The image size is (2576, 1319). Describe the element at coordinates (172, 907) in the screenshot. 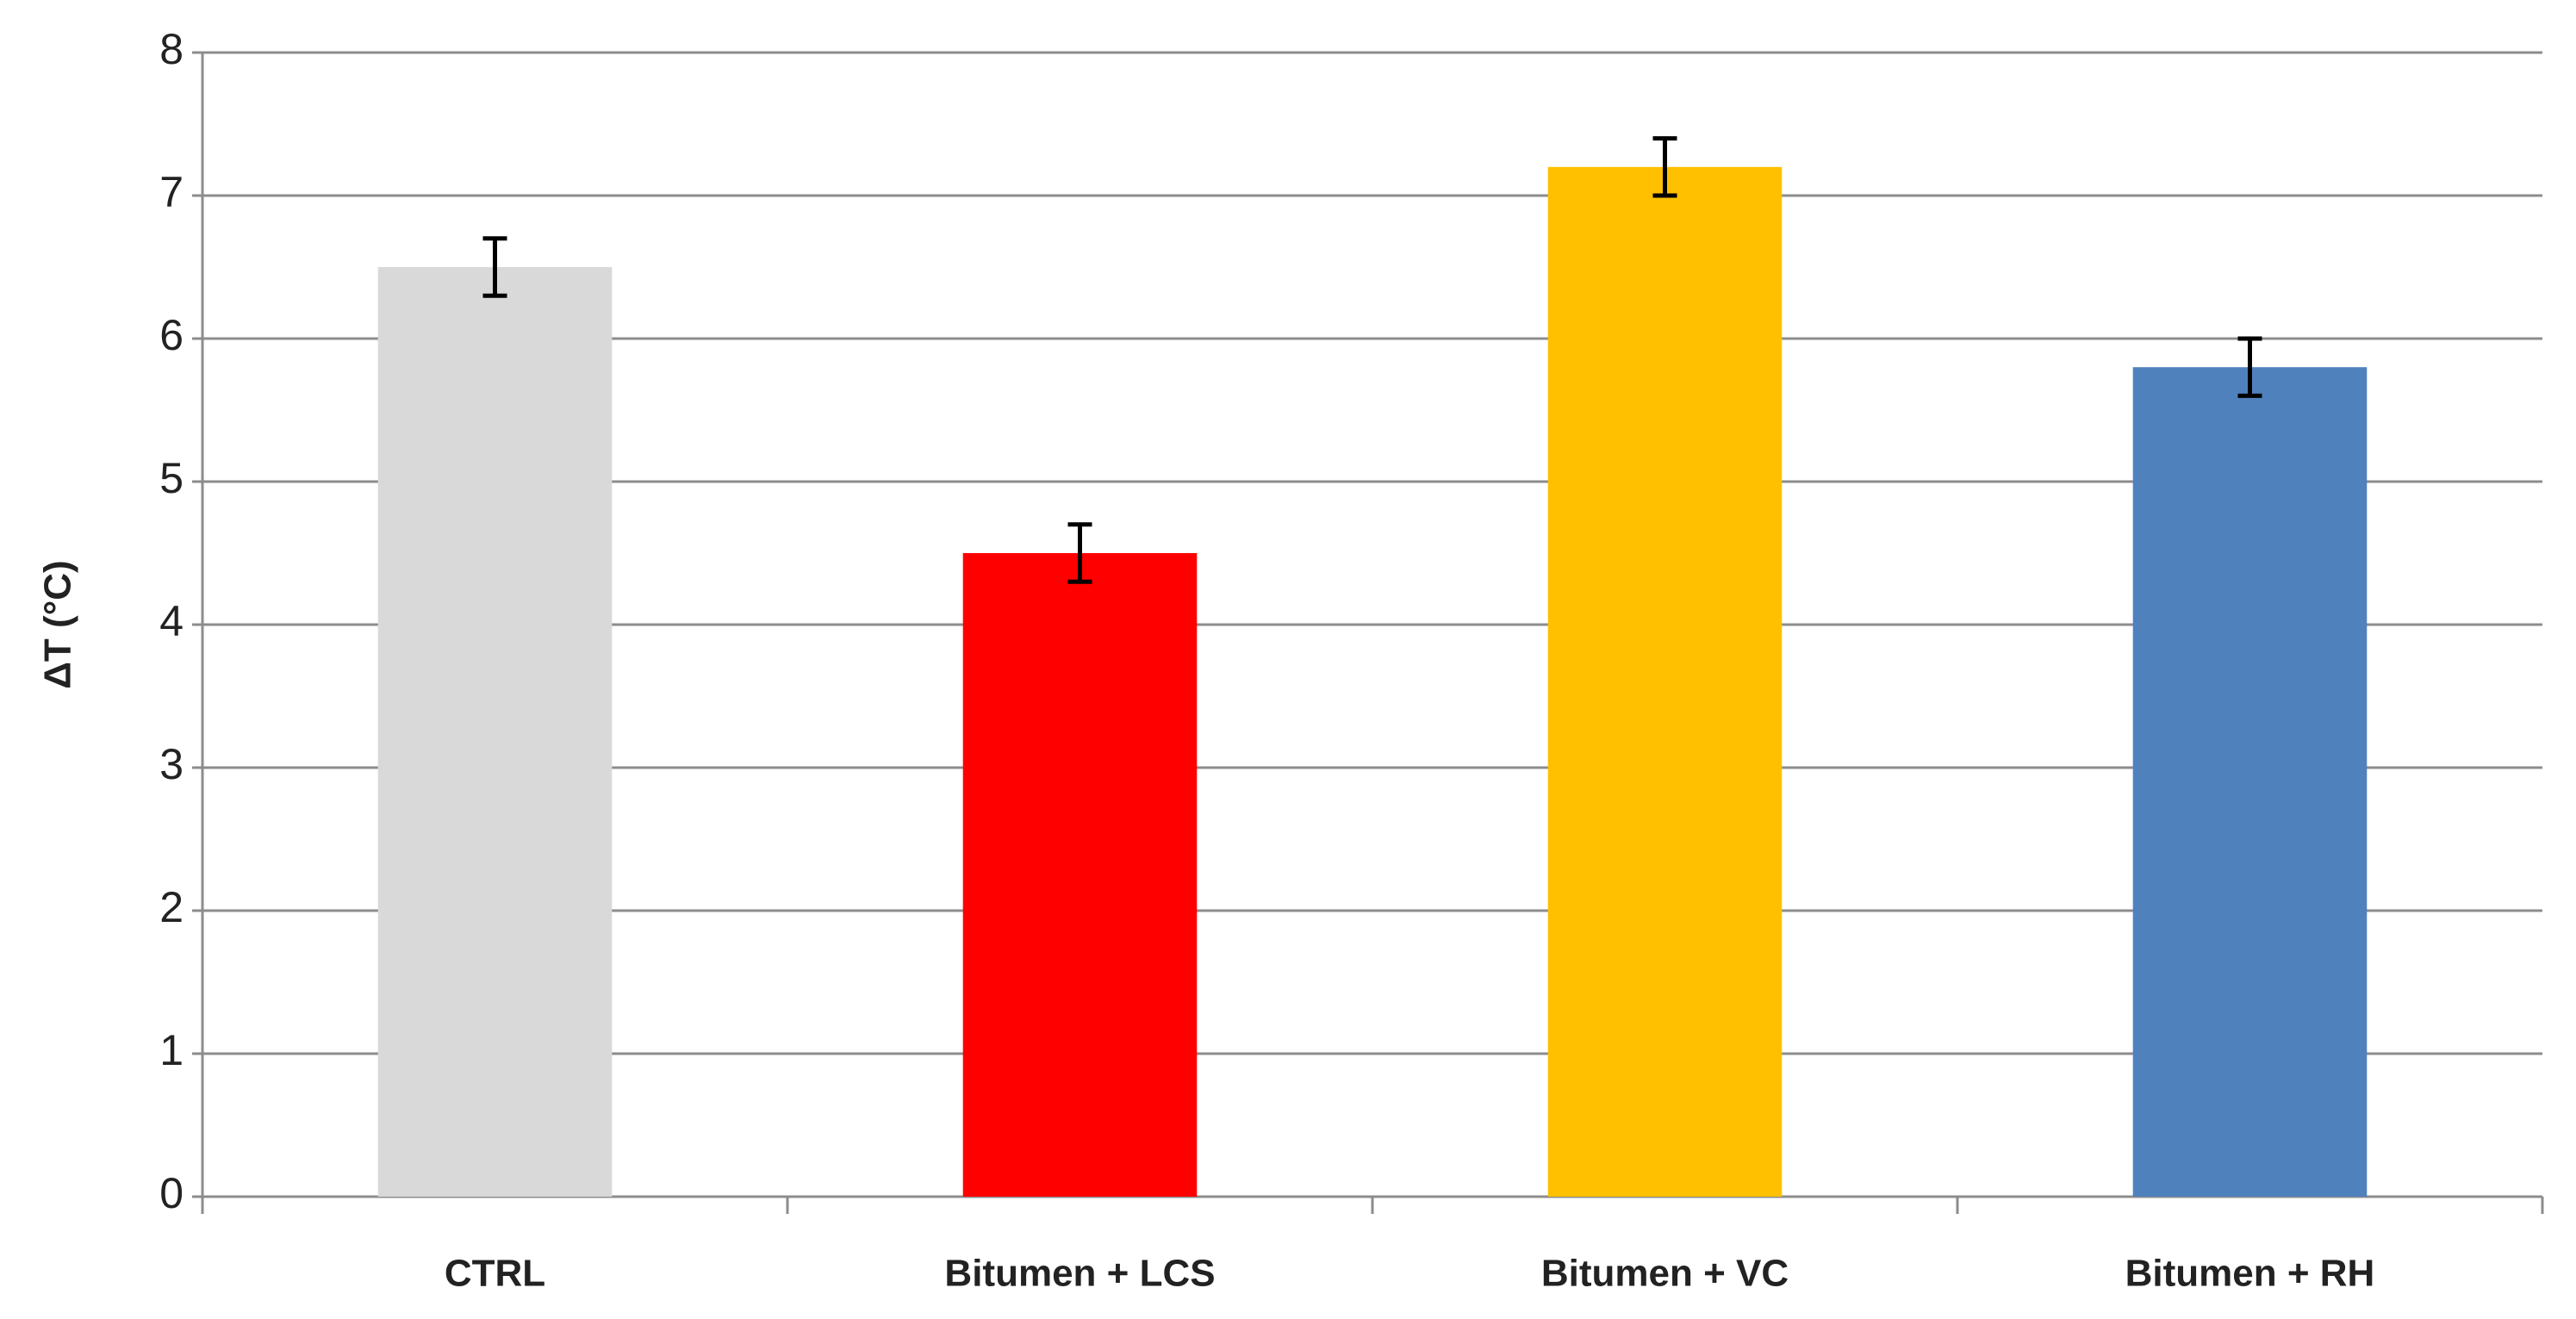

I see `y-tick-label: 2` at that location.